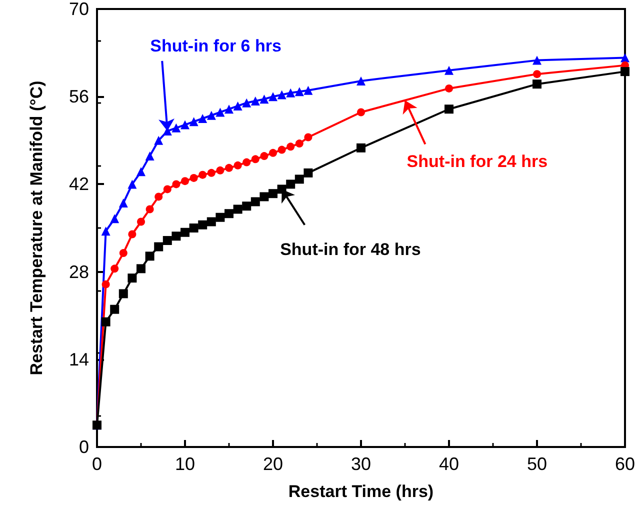 The width and height of the screenshot is (641, 531). I want to click on y-tick-label: 14, so click(78, 359).